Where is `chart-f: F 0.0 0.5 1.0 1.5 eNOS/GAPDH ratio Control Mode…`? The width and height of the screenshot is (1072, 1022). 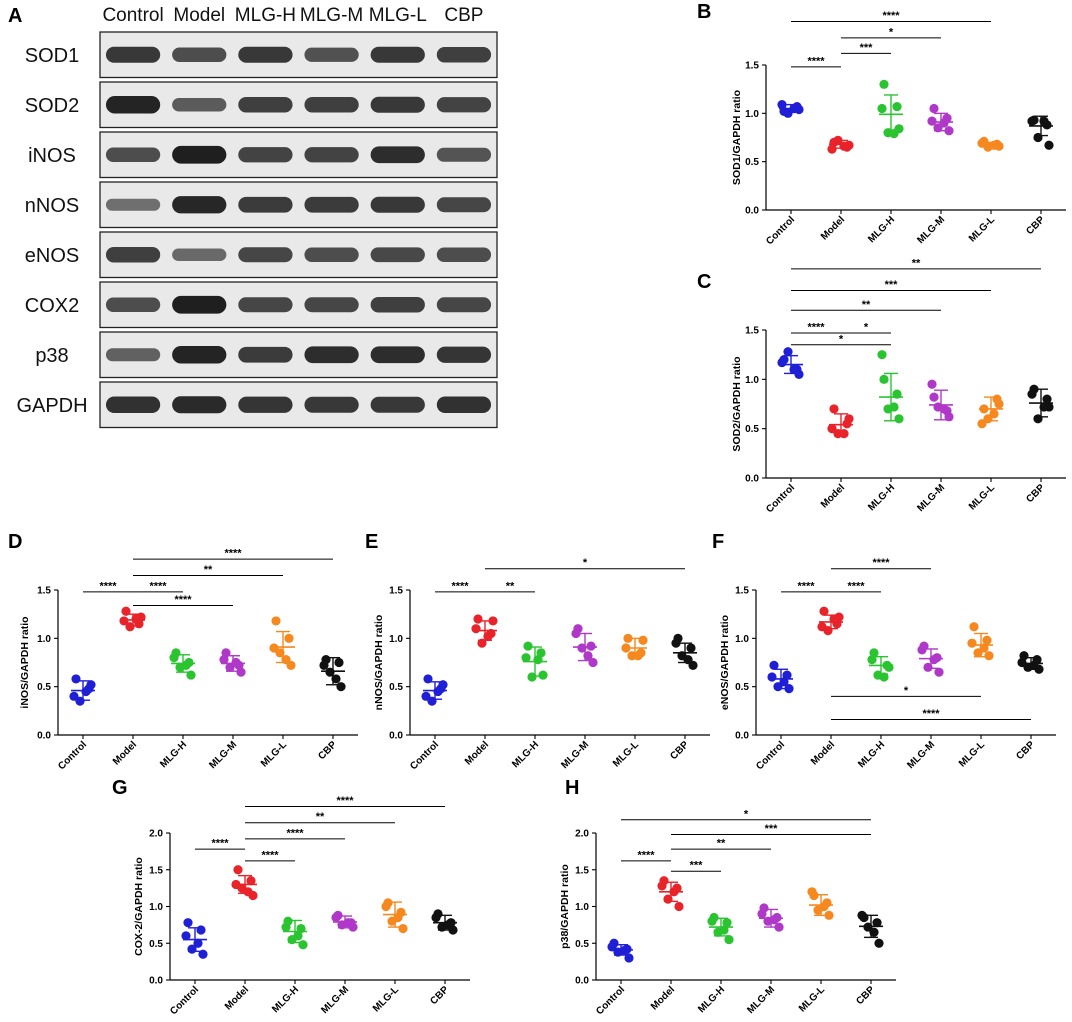
chart-f: F 0.0 0.5 1.0 1.5 eNOS/GAPDH ratio Control Mode… is located at coordinates (884, 651).